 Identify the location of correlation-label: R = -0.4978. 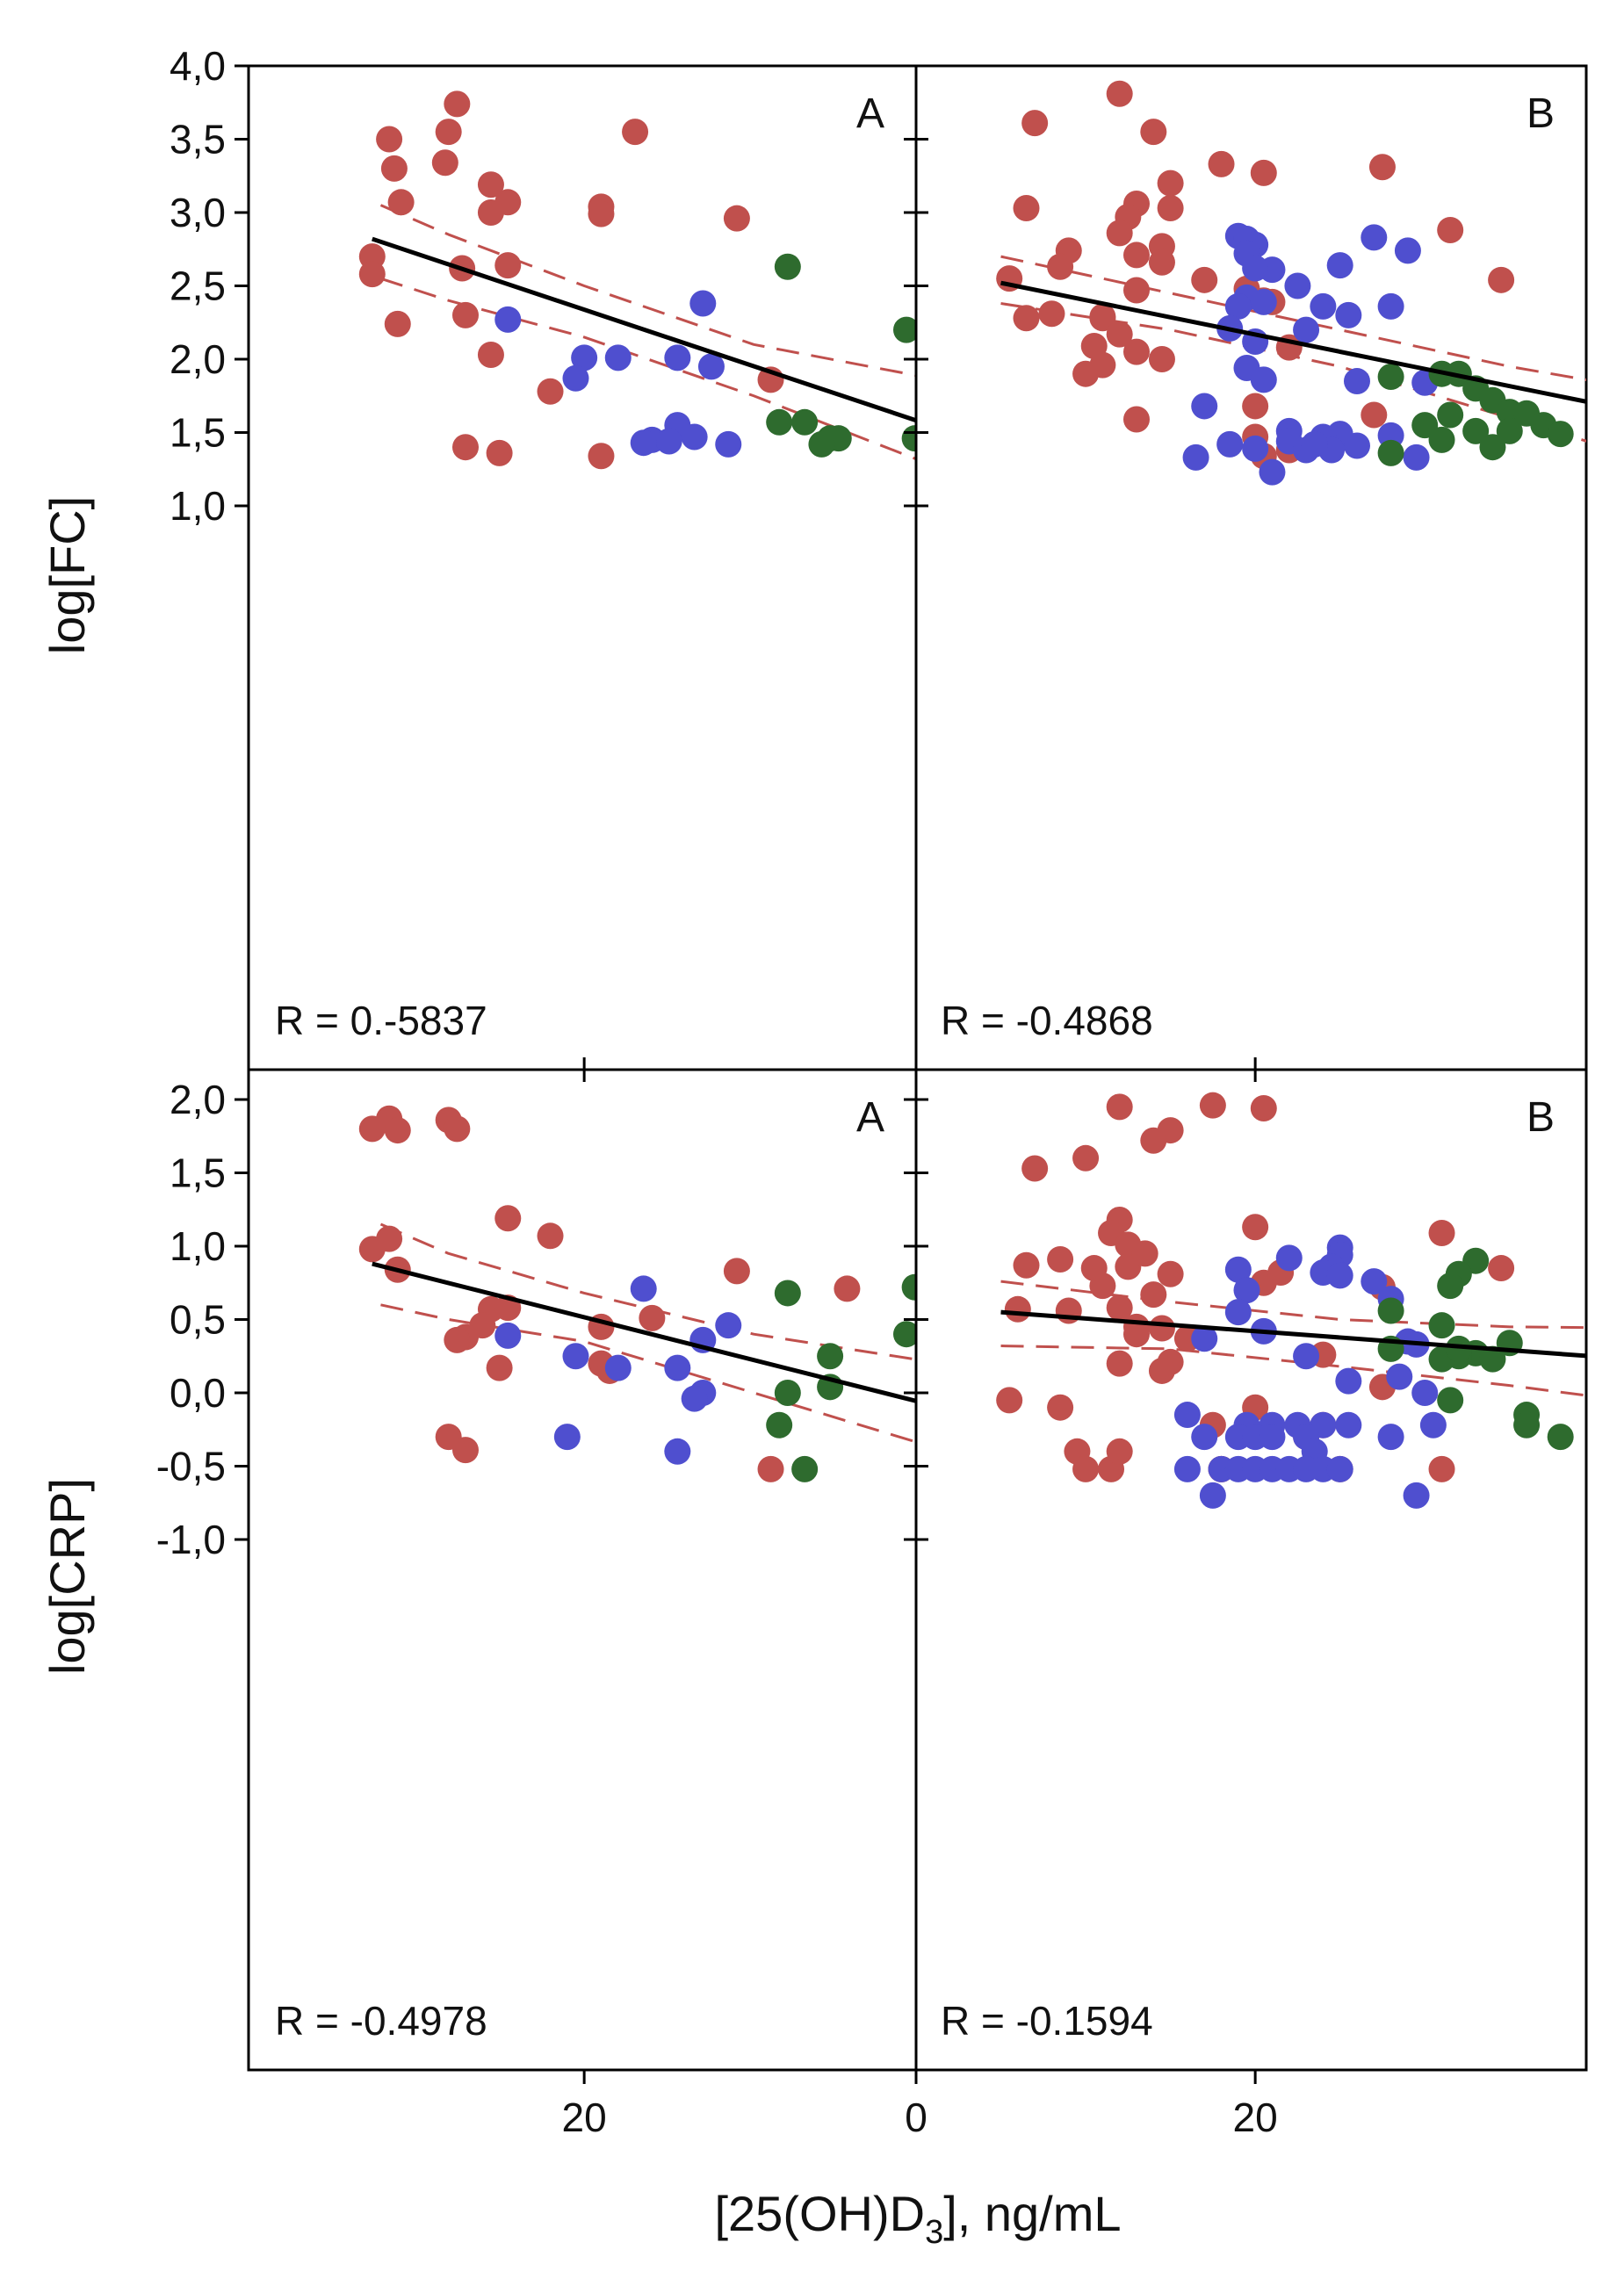
(381, 2021).